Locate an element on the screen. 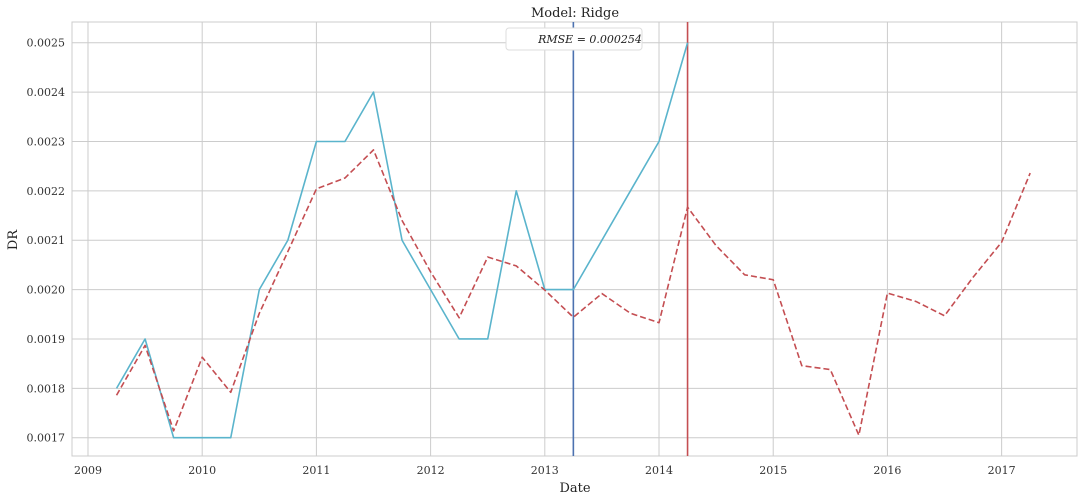  y-tick-label: 0.0018 is located at coordinates (46, 388).